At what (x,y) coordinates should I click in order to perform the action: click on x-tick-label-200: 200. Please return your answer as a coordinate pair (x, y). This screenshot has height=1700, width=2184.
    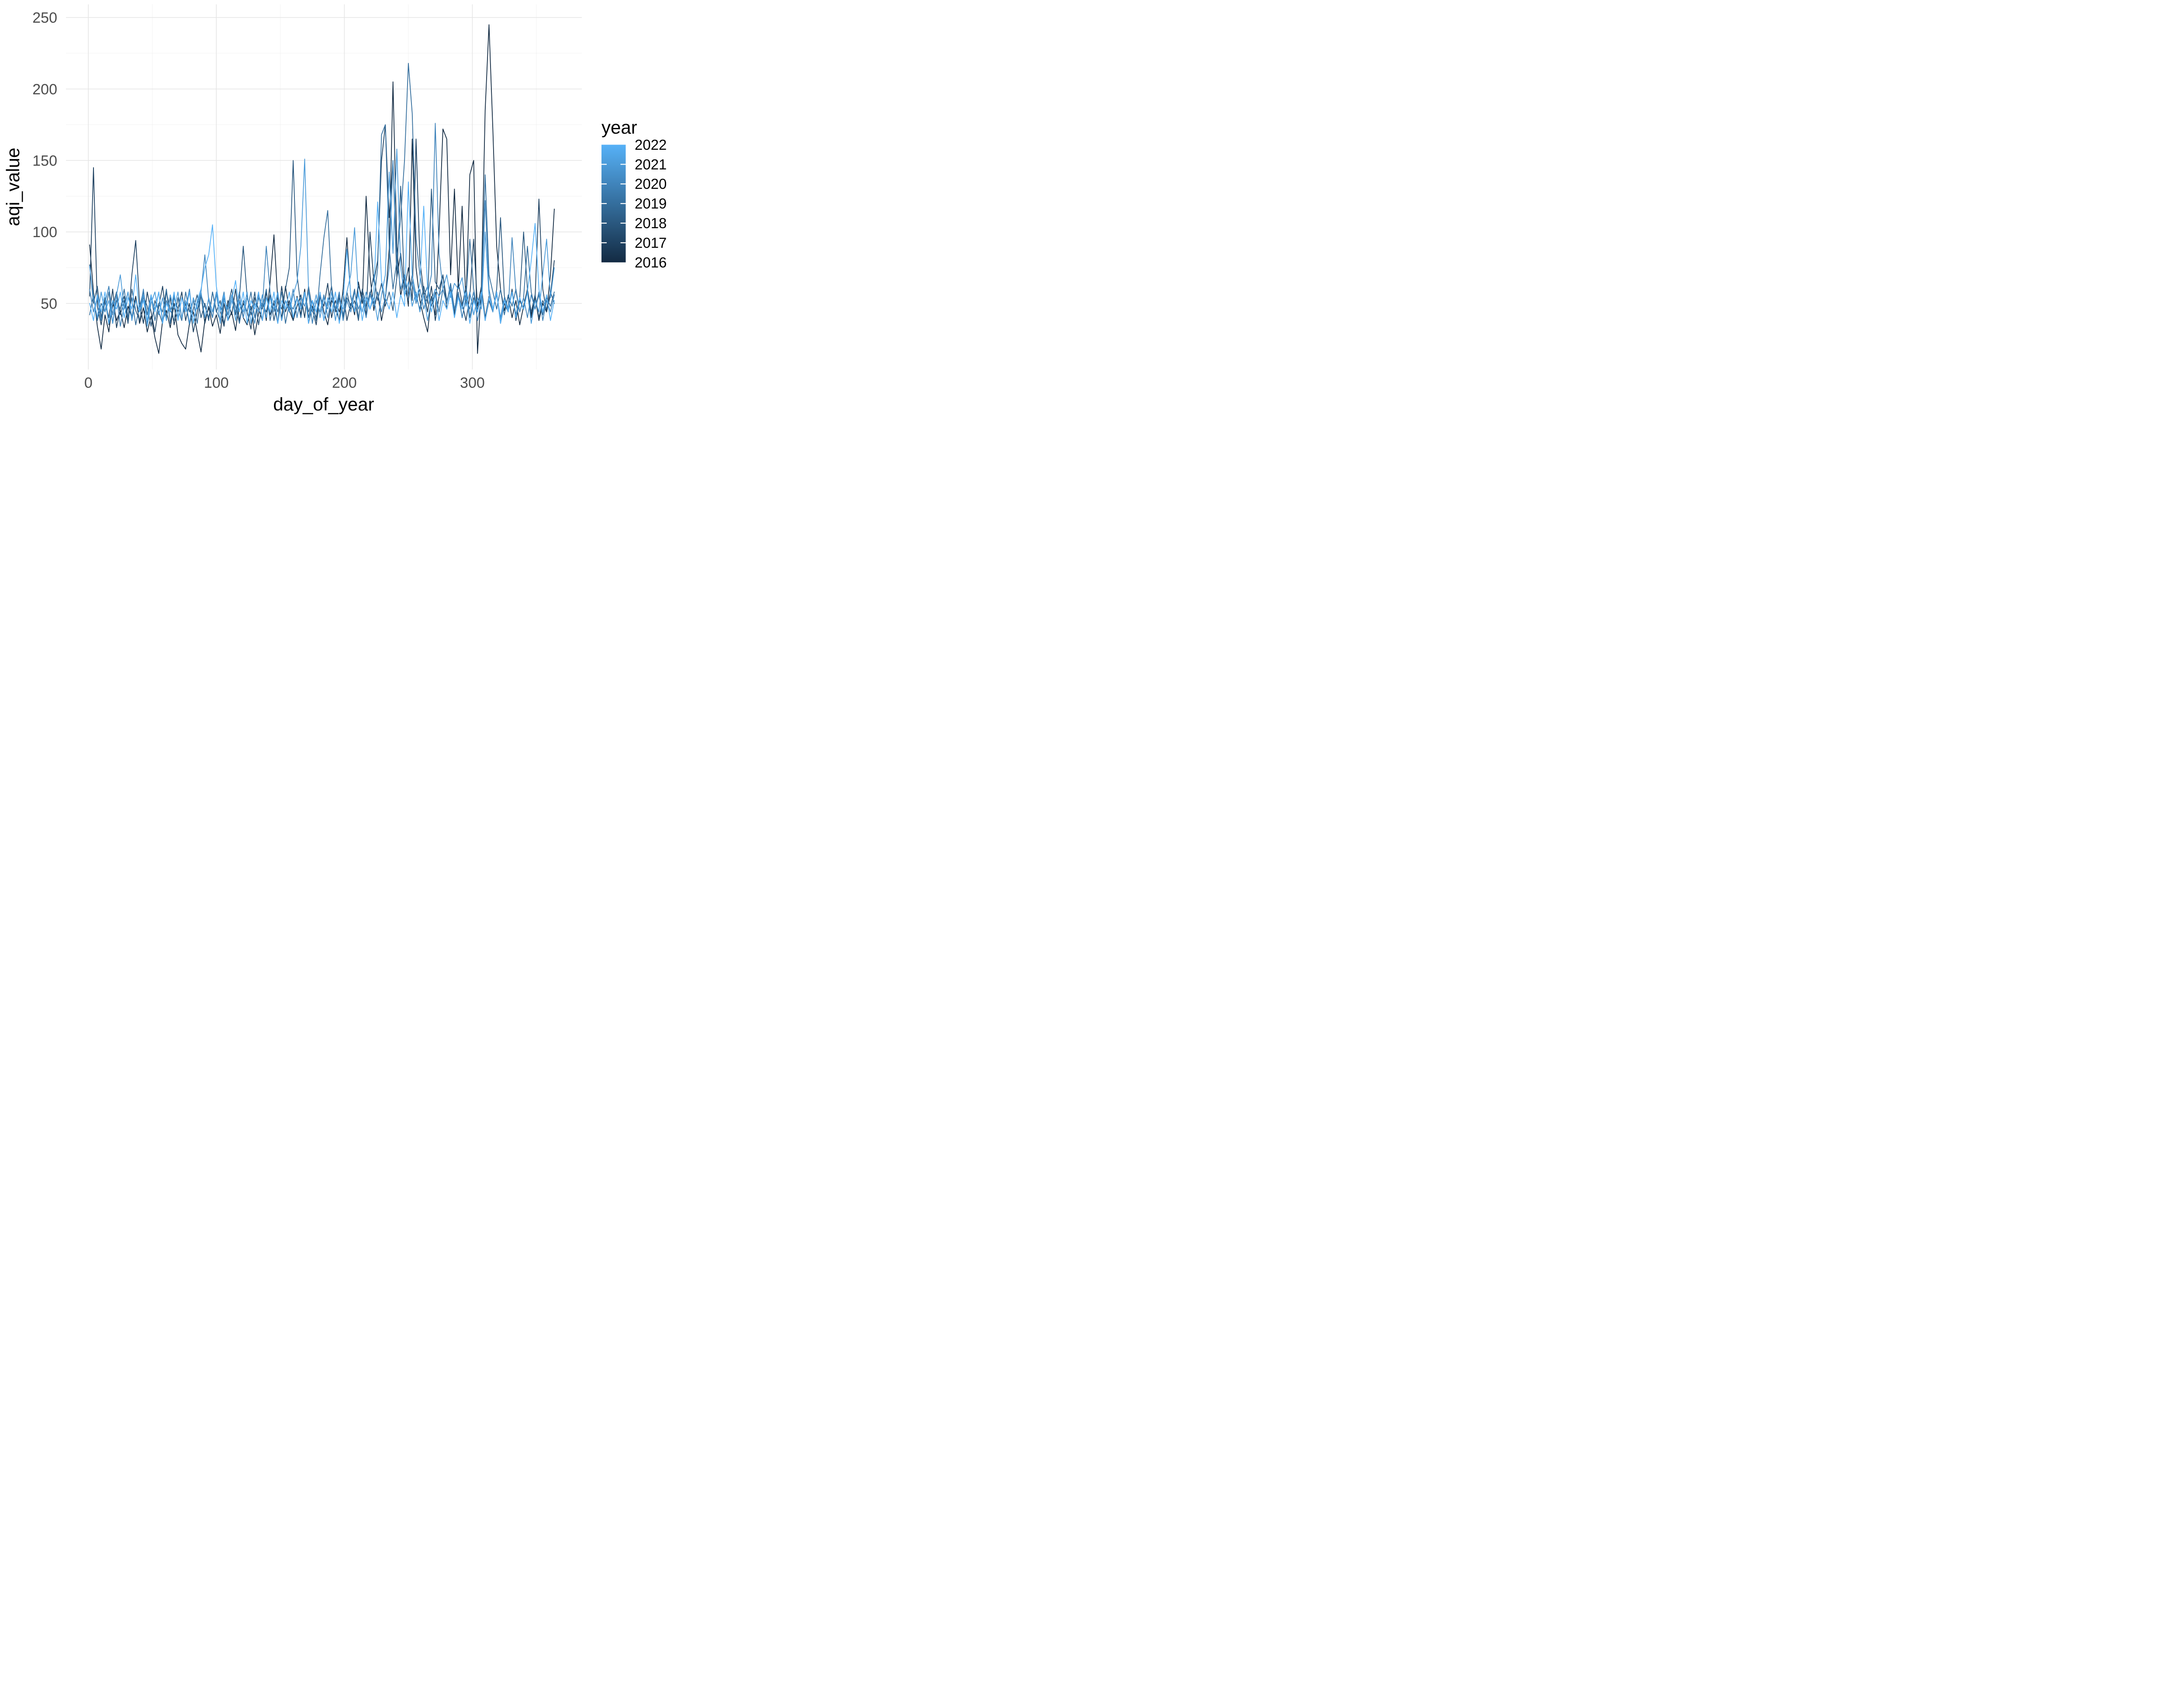
    Looking at the image, I should click on (344, 383).